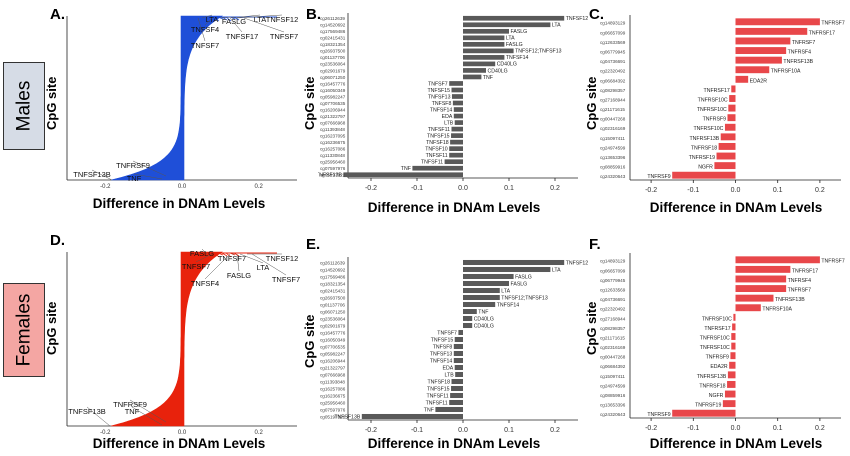 The image size is (850, 456). What do you see at coordinates (332, 382) in the screenshot?
I see `y-tick-label: cg11393848` at bounding box center [332, 382].